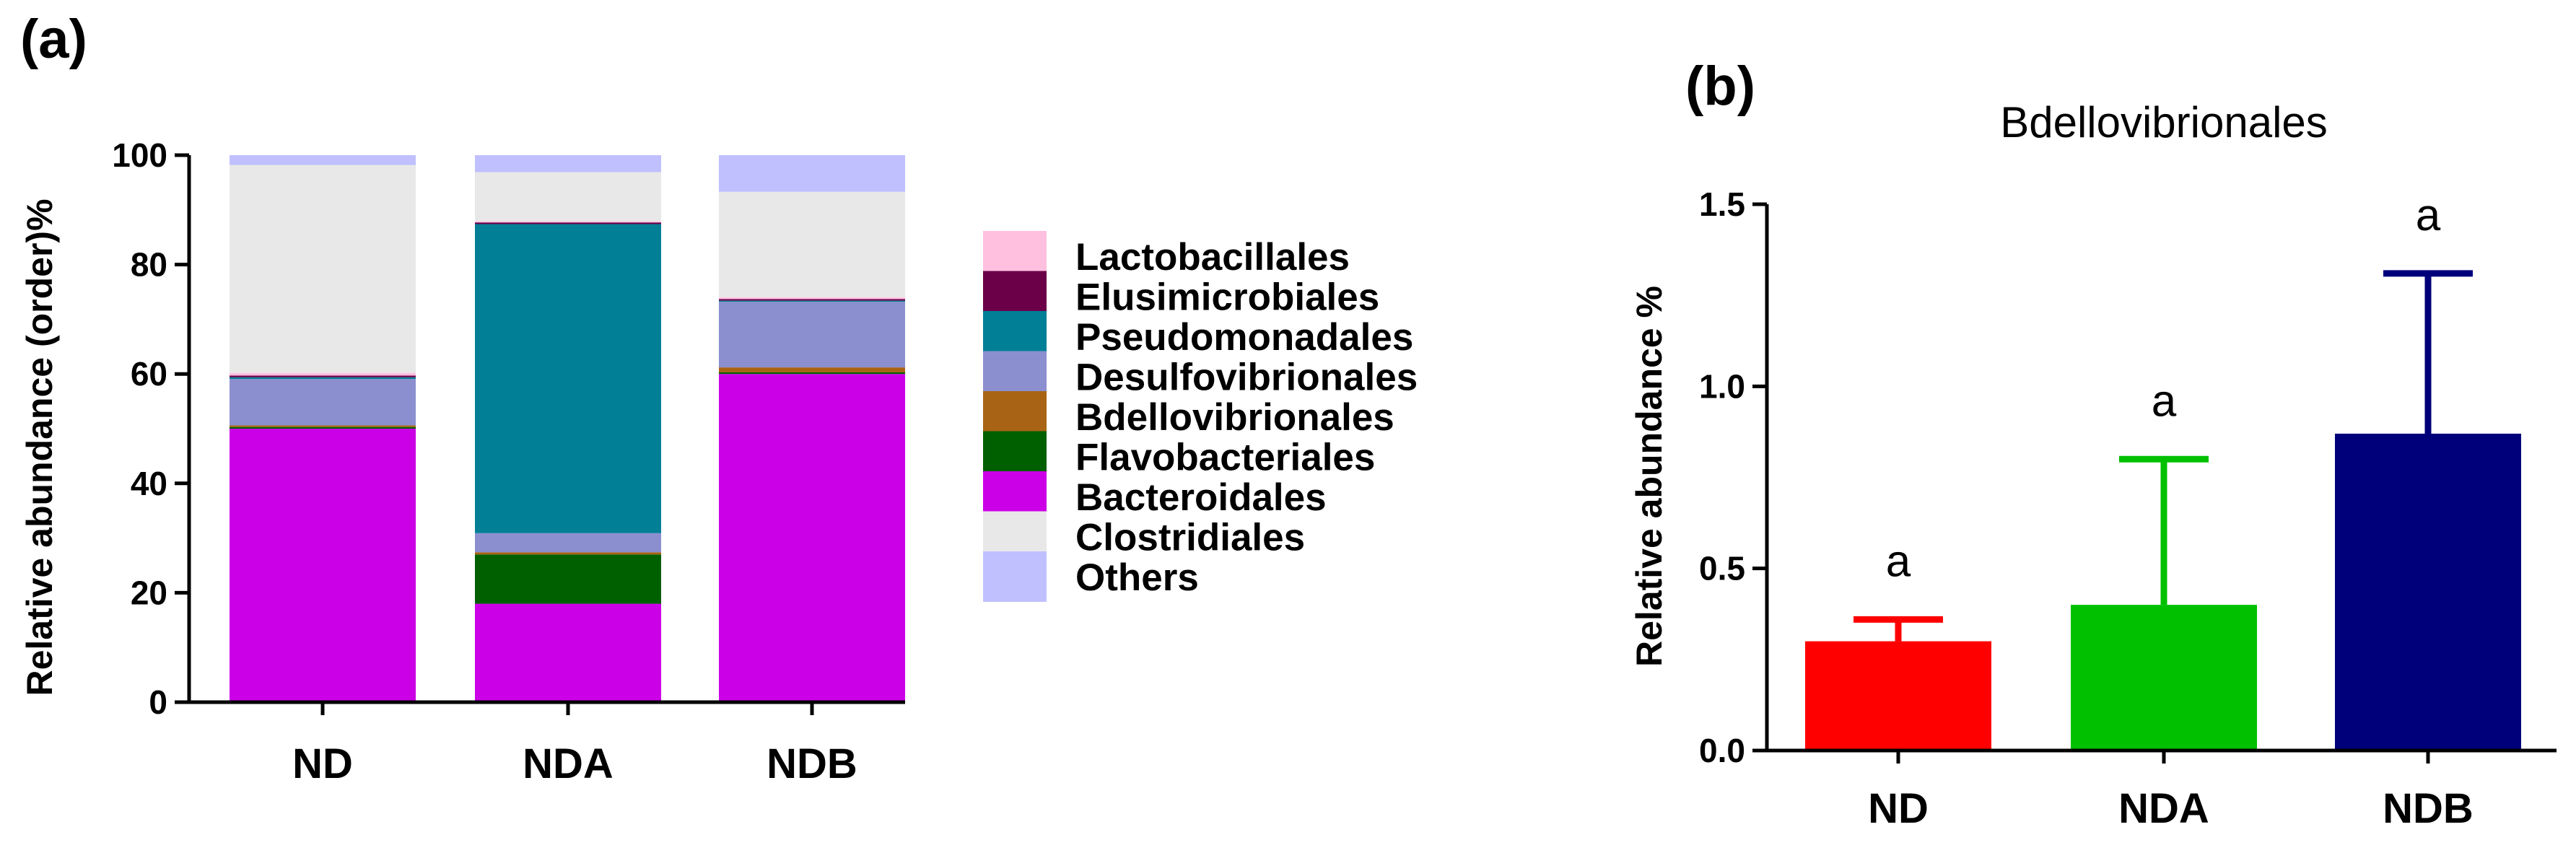  What do you see at coordinates (568, 378) in the screenshot?
I see `bar-segment-nda-pseudomonadales` at bounding box center [568, 378].